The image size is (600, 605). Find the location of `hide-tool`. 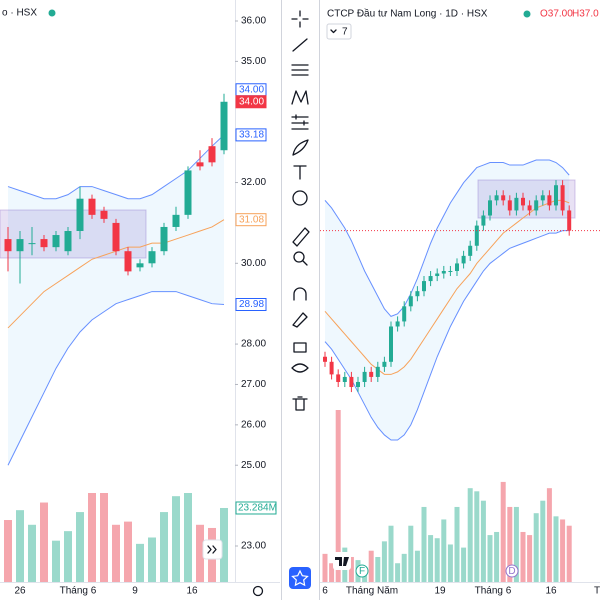

hide-tool is located at coordinates (300, 368).